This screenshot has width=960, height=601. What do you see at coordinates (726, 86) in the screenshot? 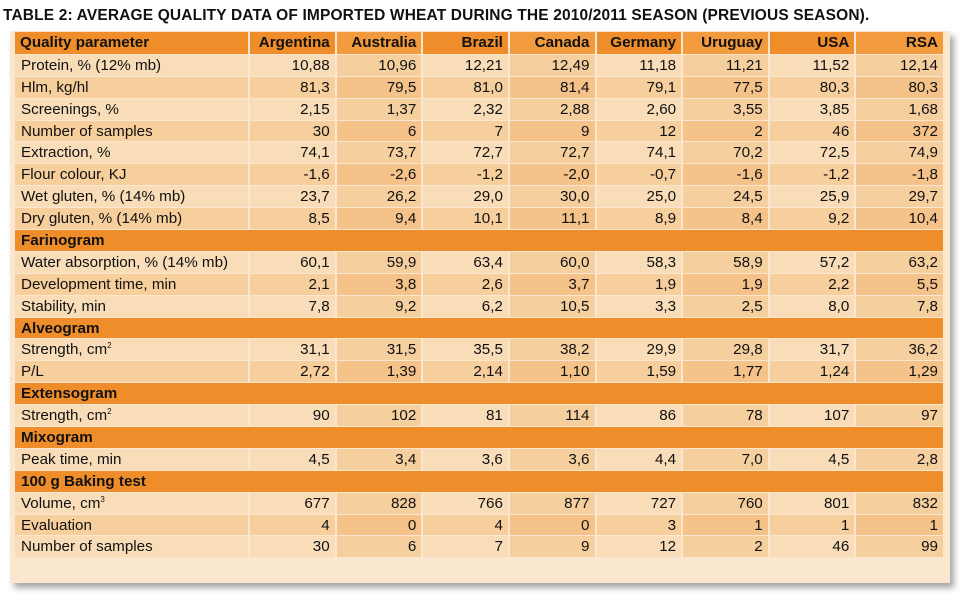
I see `value-cell: 77,5` at bounding box center [726, 86].